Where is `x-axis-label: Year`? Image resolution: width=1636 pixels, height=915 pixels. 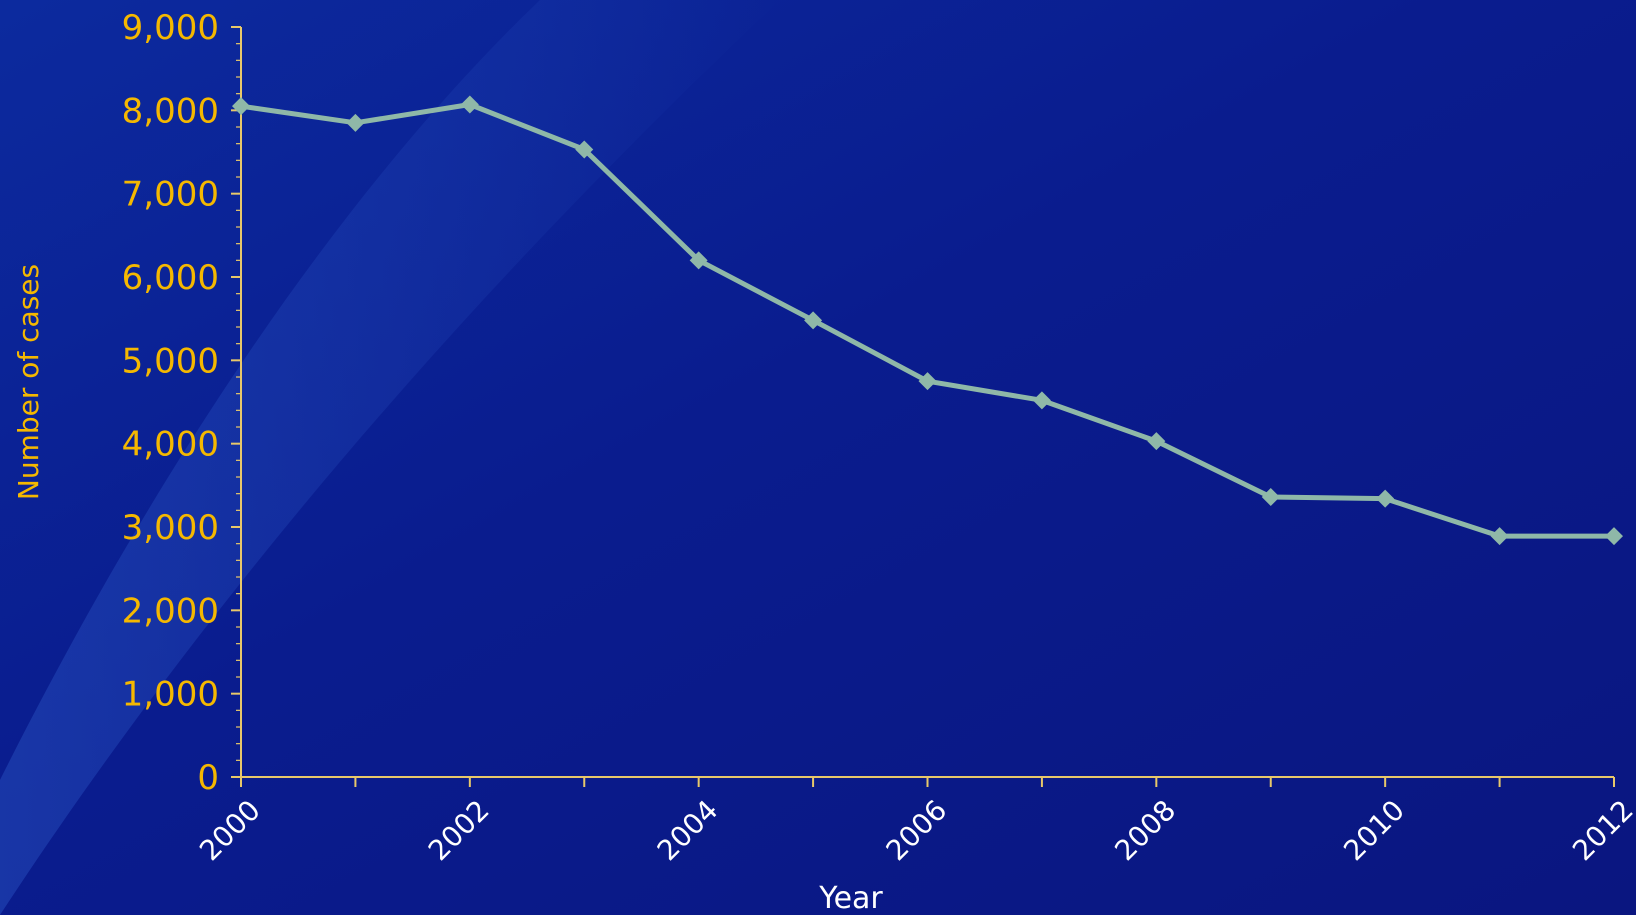 x-axis-label: Year is located at coordinates (850, 898).